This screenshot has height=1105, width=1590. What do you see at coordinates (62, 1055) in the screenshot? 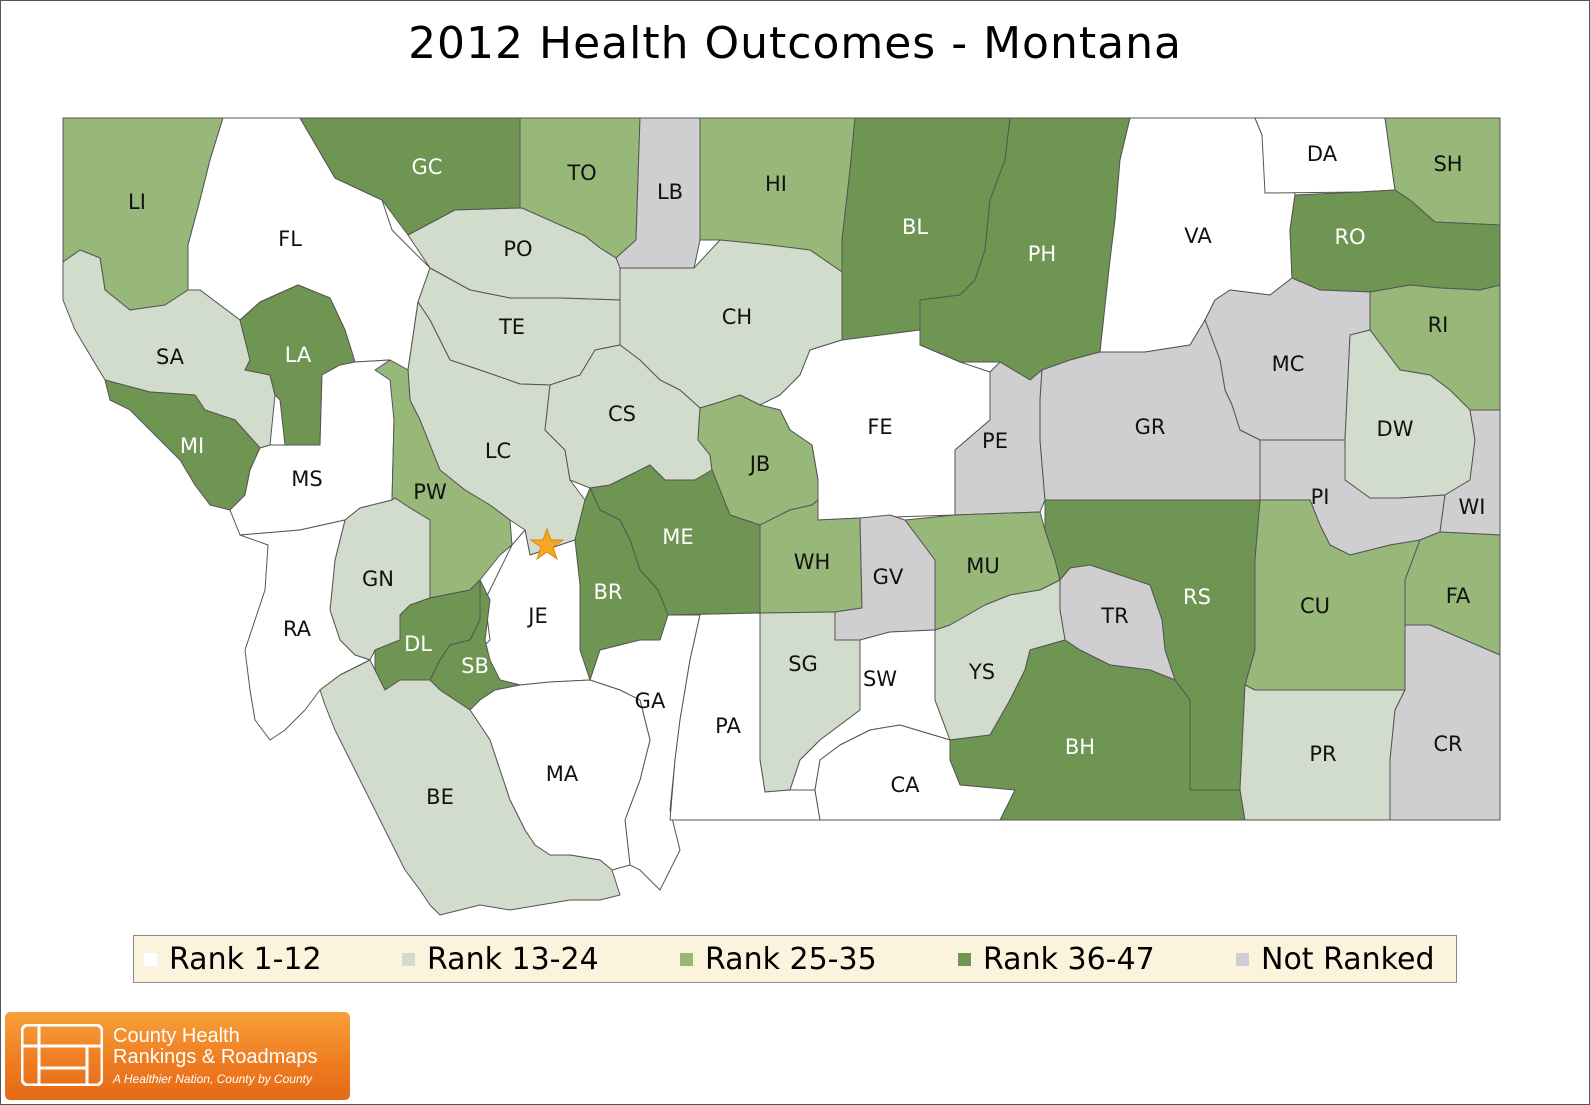
I see `logo-map-icon` at bounding box center [62, 1055].